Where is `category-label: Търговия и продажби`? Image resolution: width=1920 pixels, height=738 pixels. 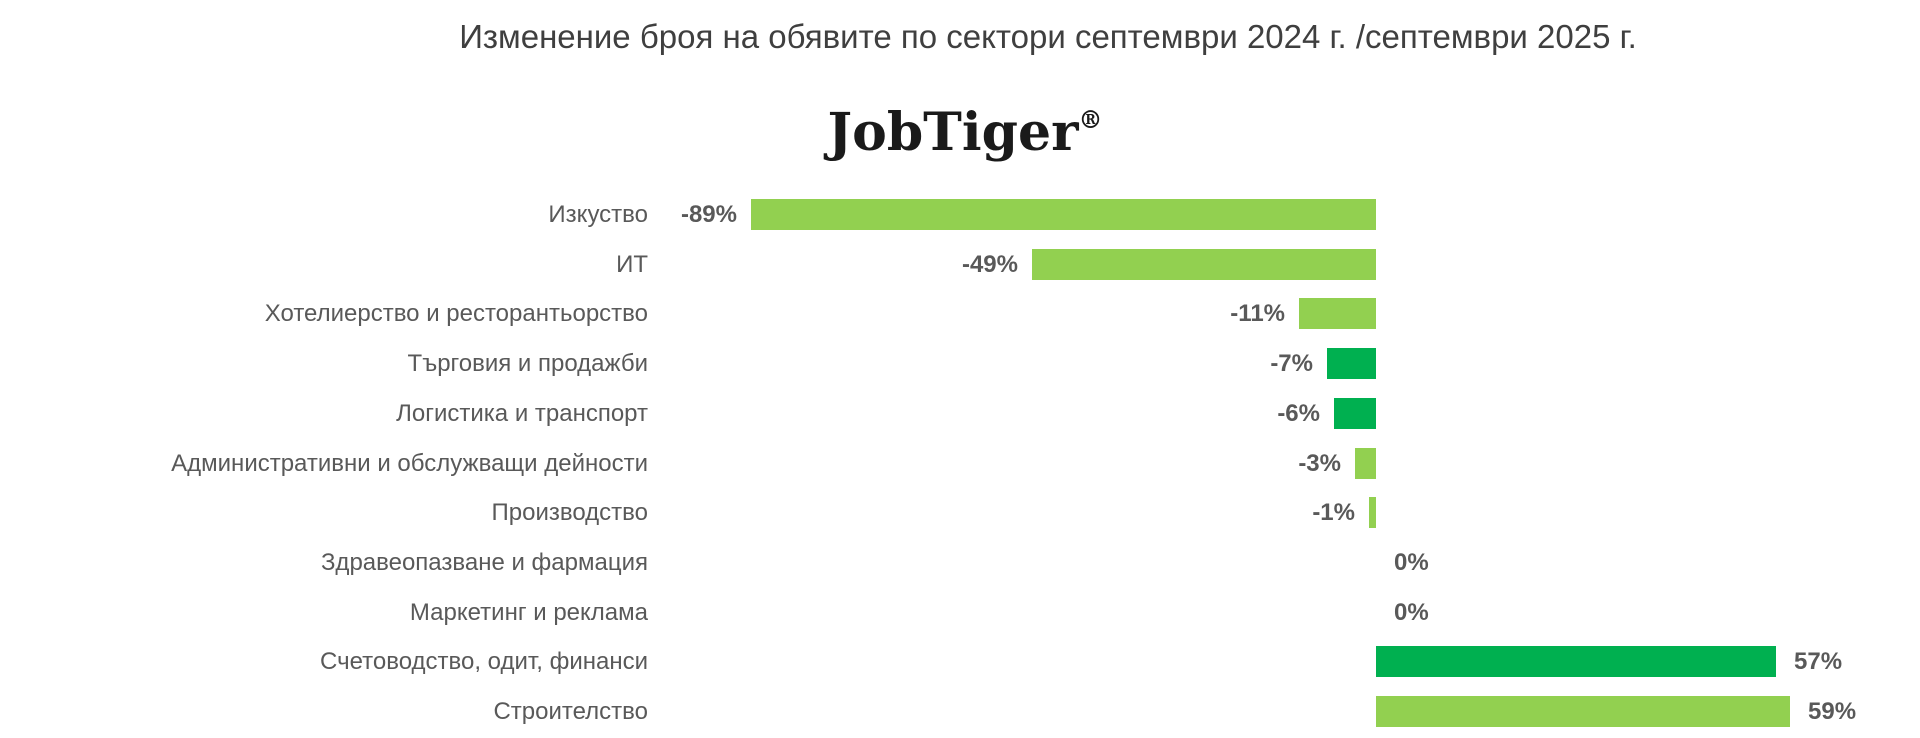 category-label: Търговия и продажби is located at coordinates (527, 363).